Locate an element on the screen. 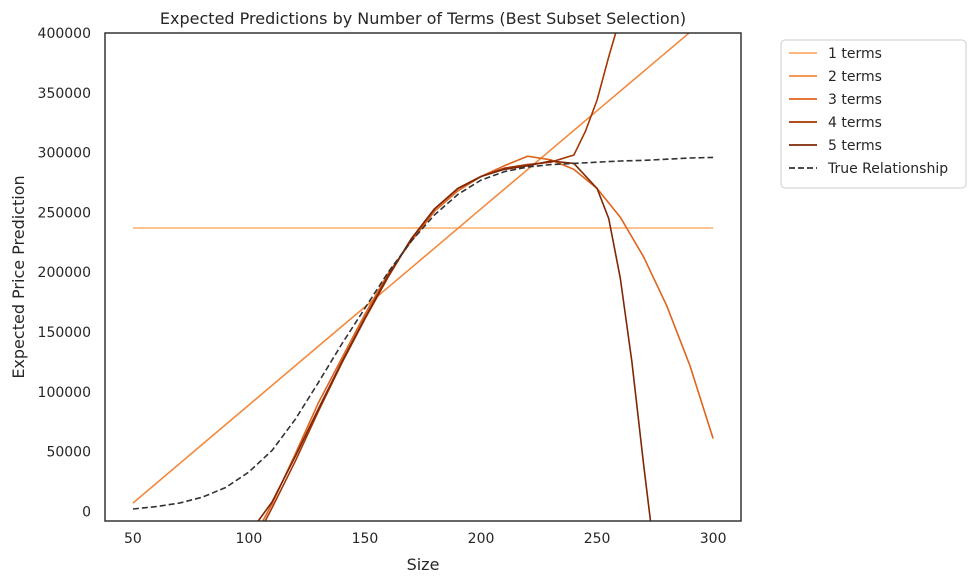 This screenshot has width=977, height=584. x-tick-label: 250 is located at coordinates (597, 539).